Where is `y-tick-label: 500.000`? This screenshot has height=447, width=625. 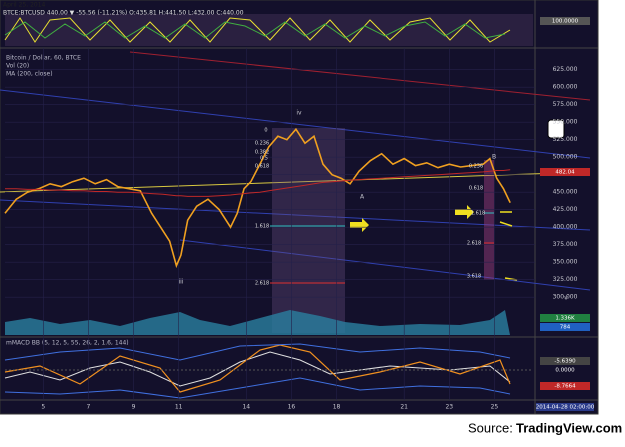
y-tick-label: 500.000 is located at coordinates (565, 157).